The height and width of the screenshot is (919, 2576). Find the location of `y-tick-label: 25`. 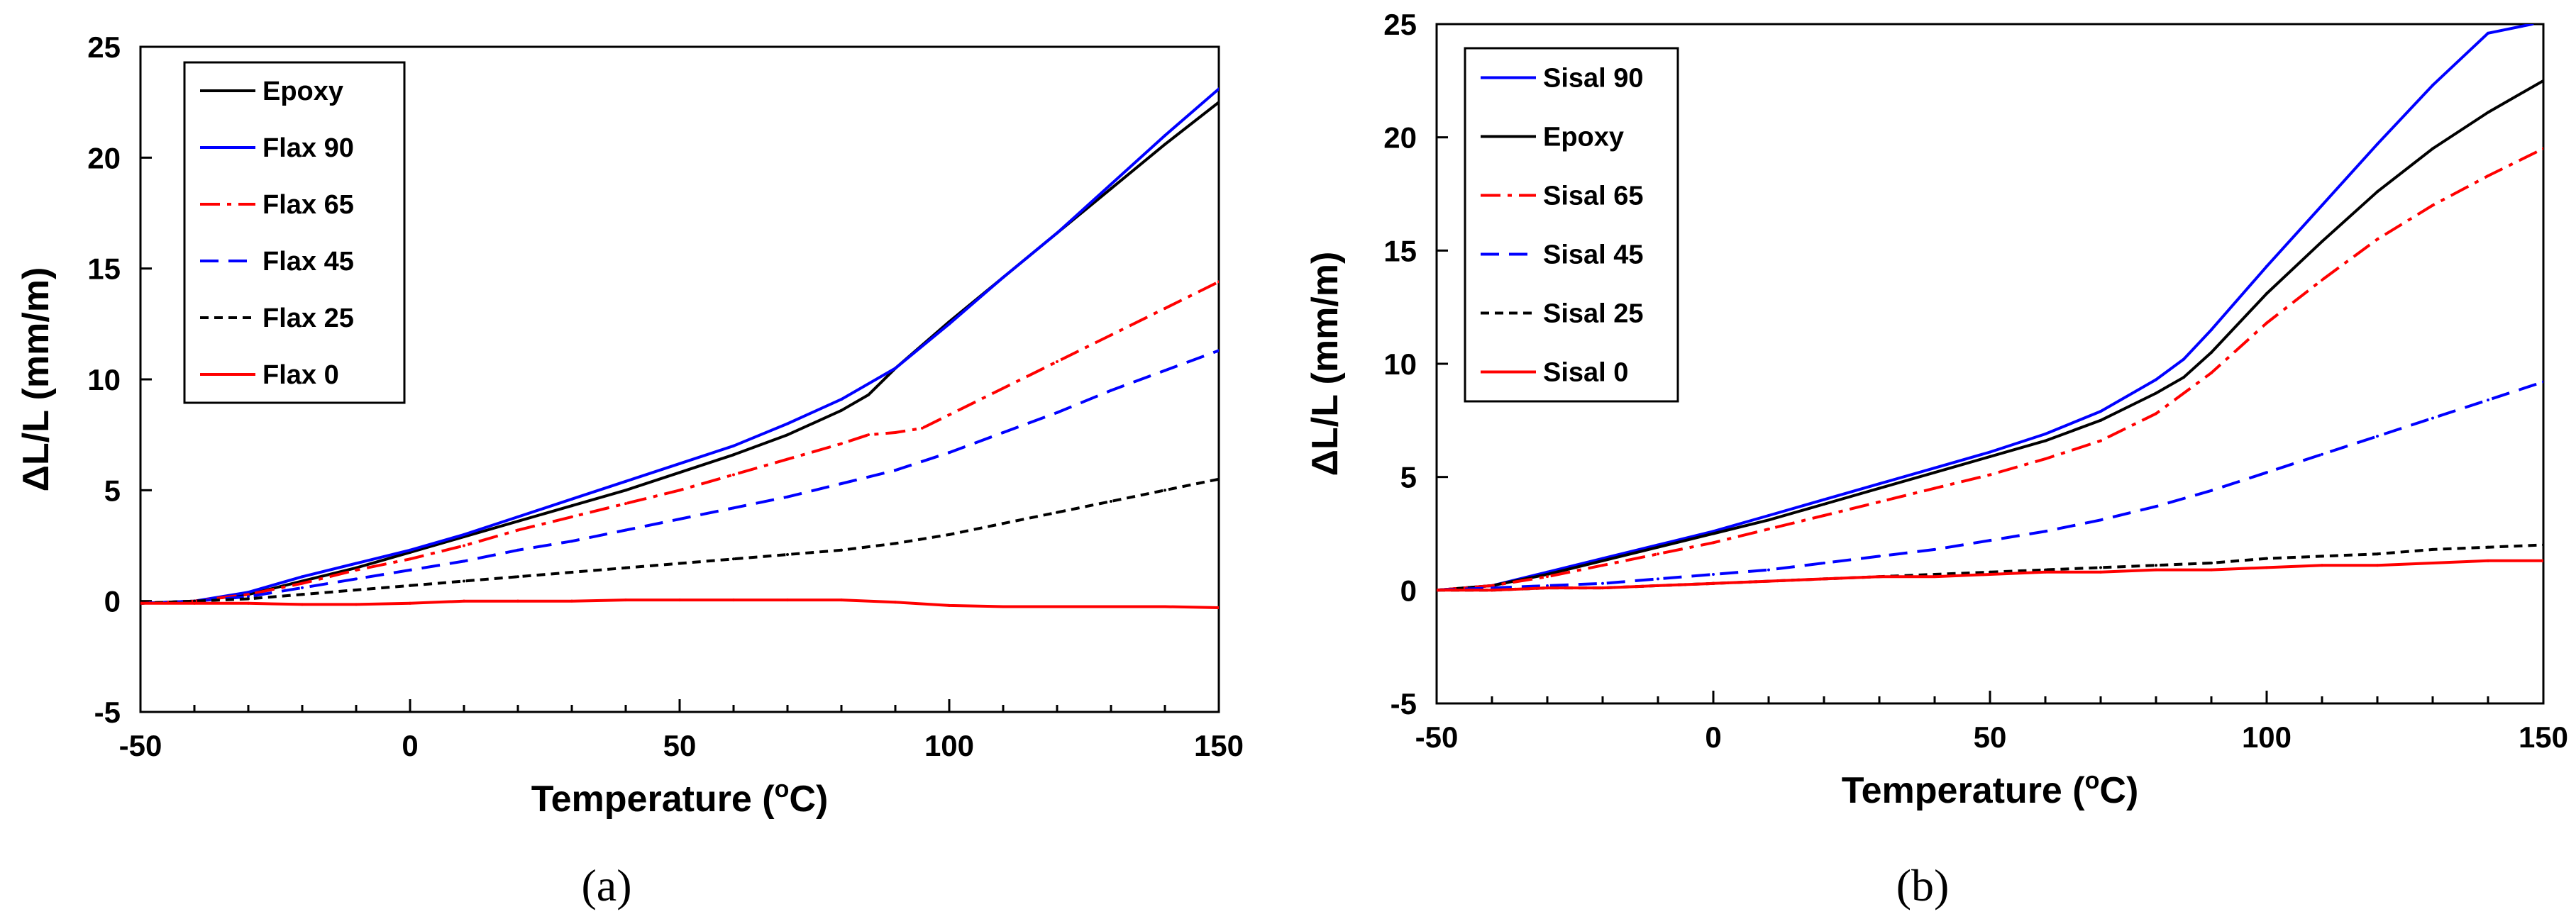

y-tick-label: 25 is located at coordinates (104, 47).